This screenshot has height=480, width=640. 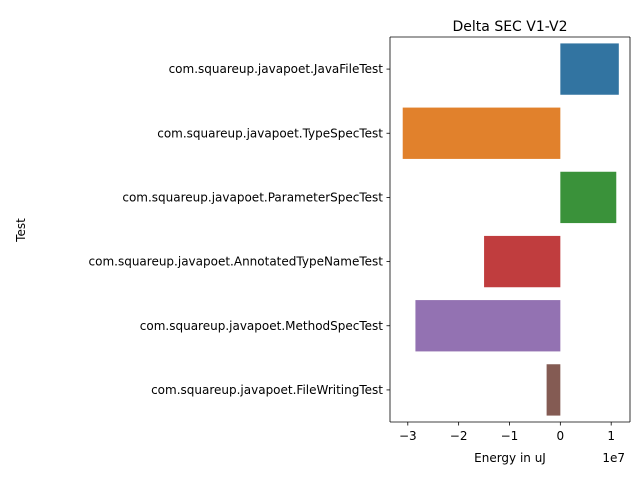 I want to click on x-tick-label: −3, so click(x=408, y=436).